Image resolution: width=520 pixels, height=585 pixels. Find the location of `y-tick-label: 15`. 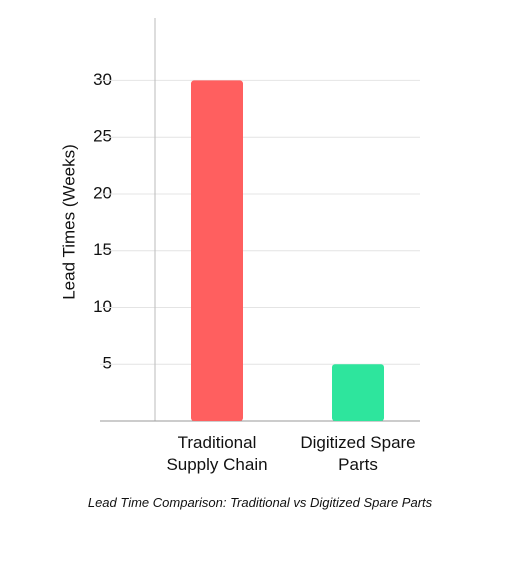

y-tick-label: 15 is located at coordinates (102, 249).